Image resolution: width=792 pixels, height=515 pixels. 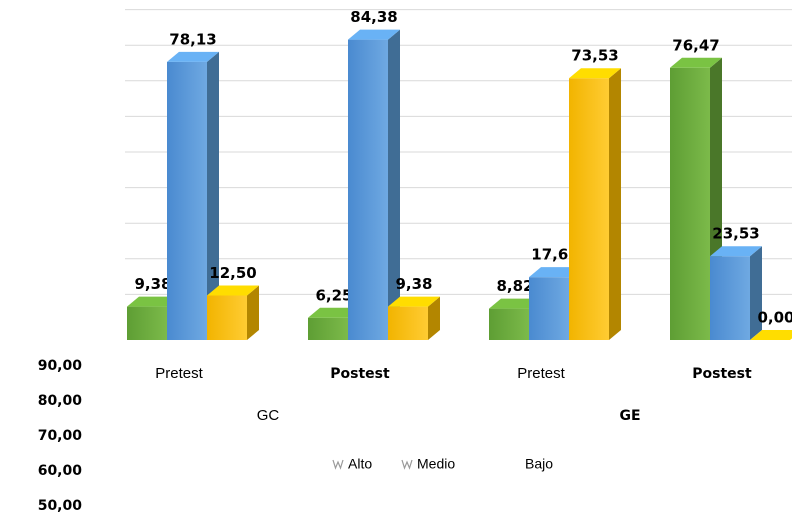 What do you see at coordinates (629, 416) in the screenshot?
I see `group-label: GE` at bounding box center [629, 416].